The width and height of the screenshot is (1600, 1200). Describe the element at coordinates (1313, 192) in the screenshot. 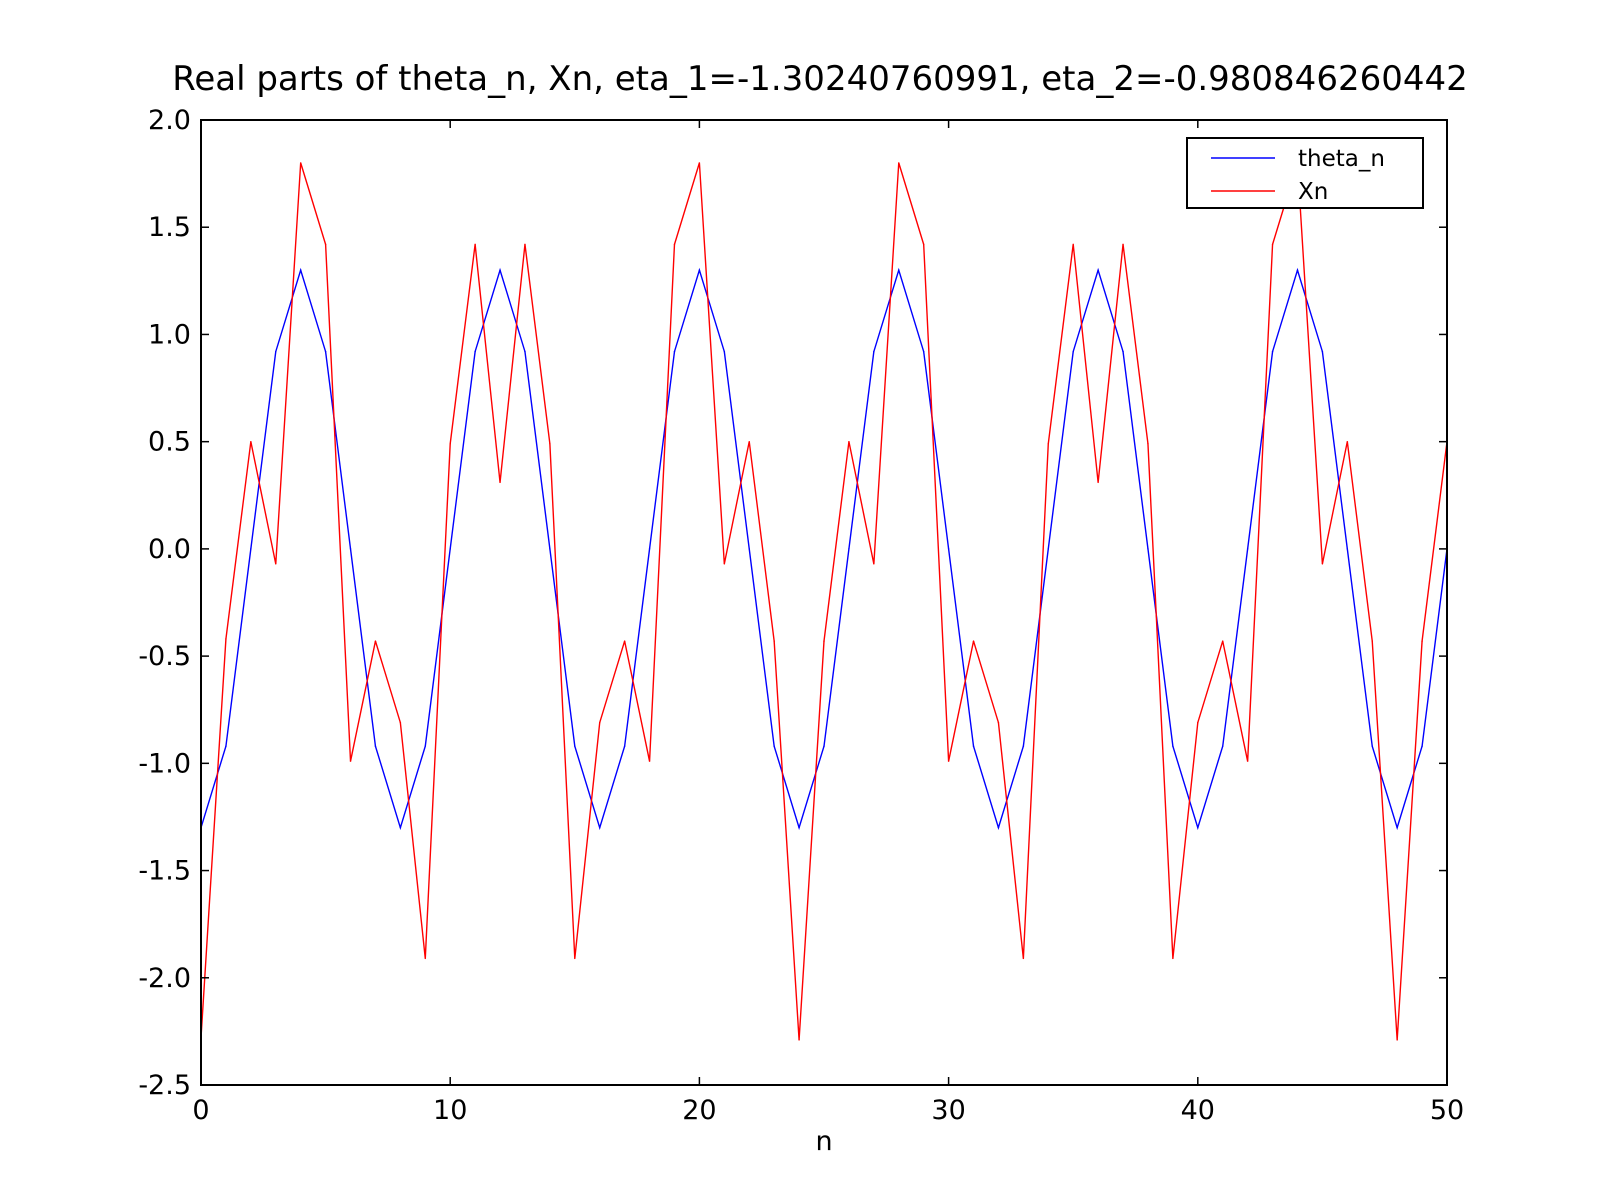

I see `legend-label-Xn: Xn` at that location.